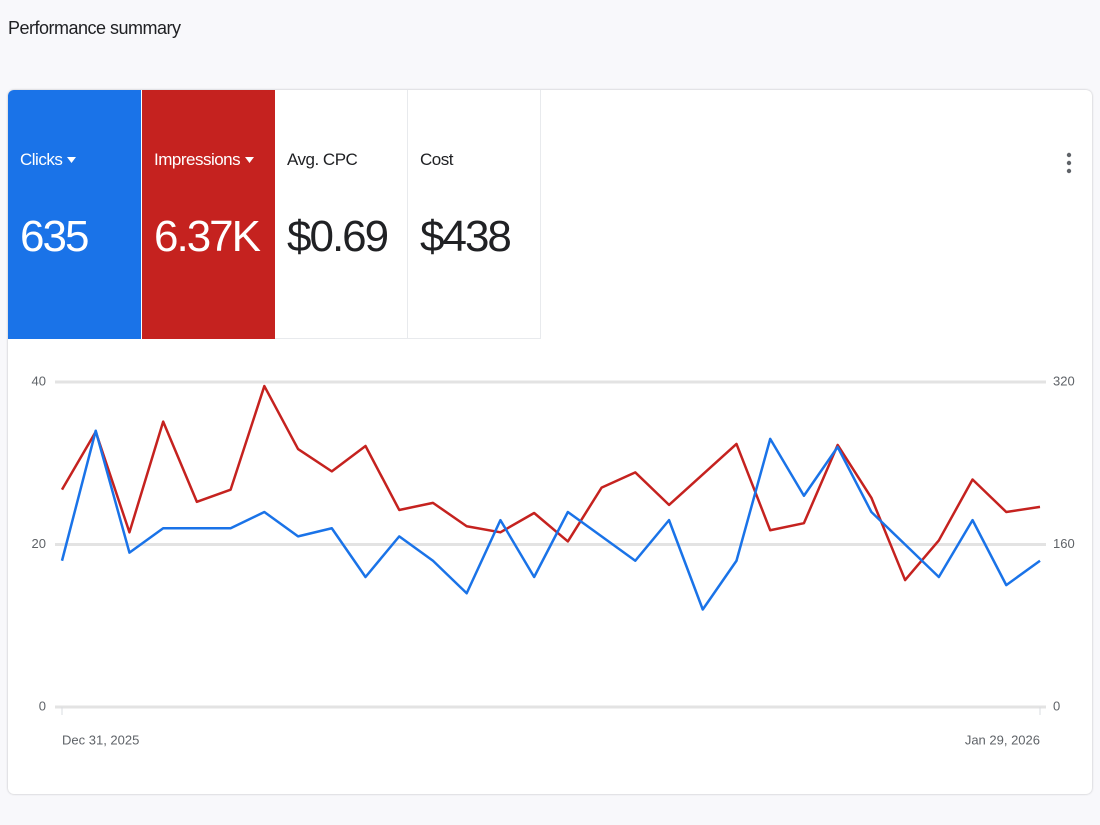 The image size is (1100, 825). Describe the element at coordinates (100, 739) in the screenshot. I see `x-tick-label: Dec 31, 2025` at that location.